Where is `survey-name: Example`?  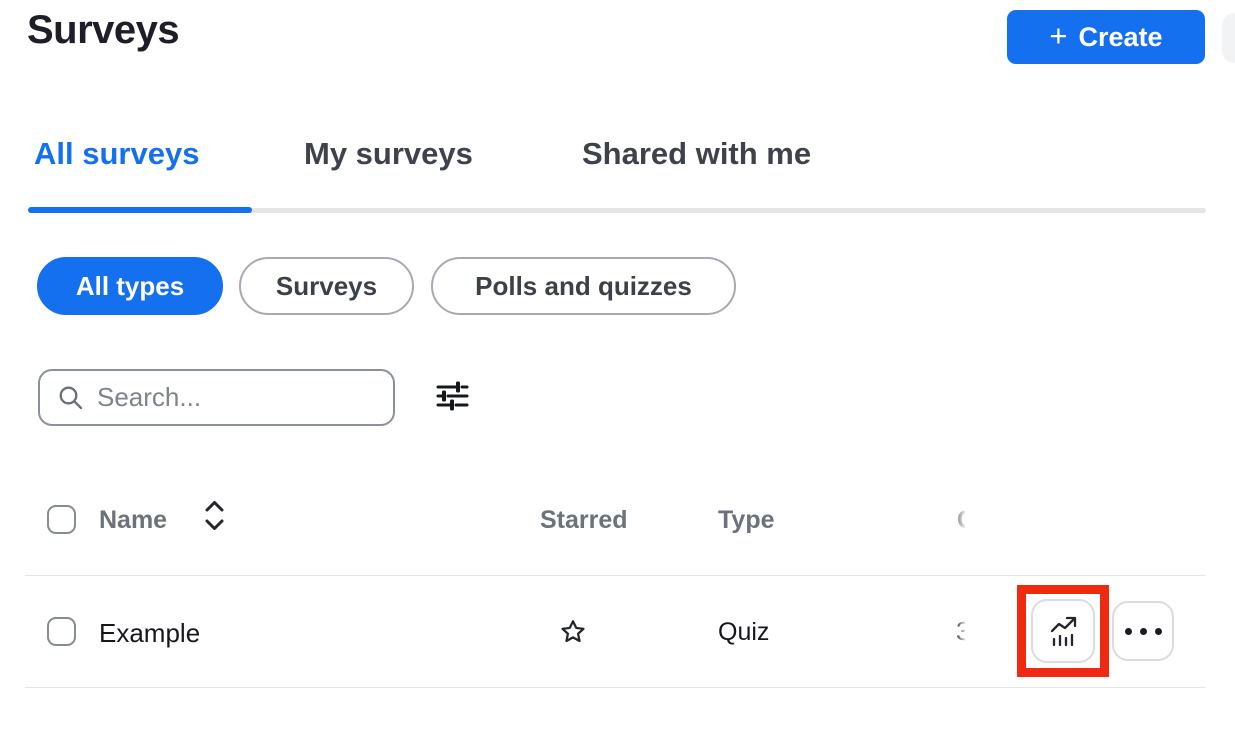
survey-name: Example is located at coordinates (150, 633).